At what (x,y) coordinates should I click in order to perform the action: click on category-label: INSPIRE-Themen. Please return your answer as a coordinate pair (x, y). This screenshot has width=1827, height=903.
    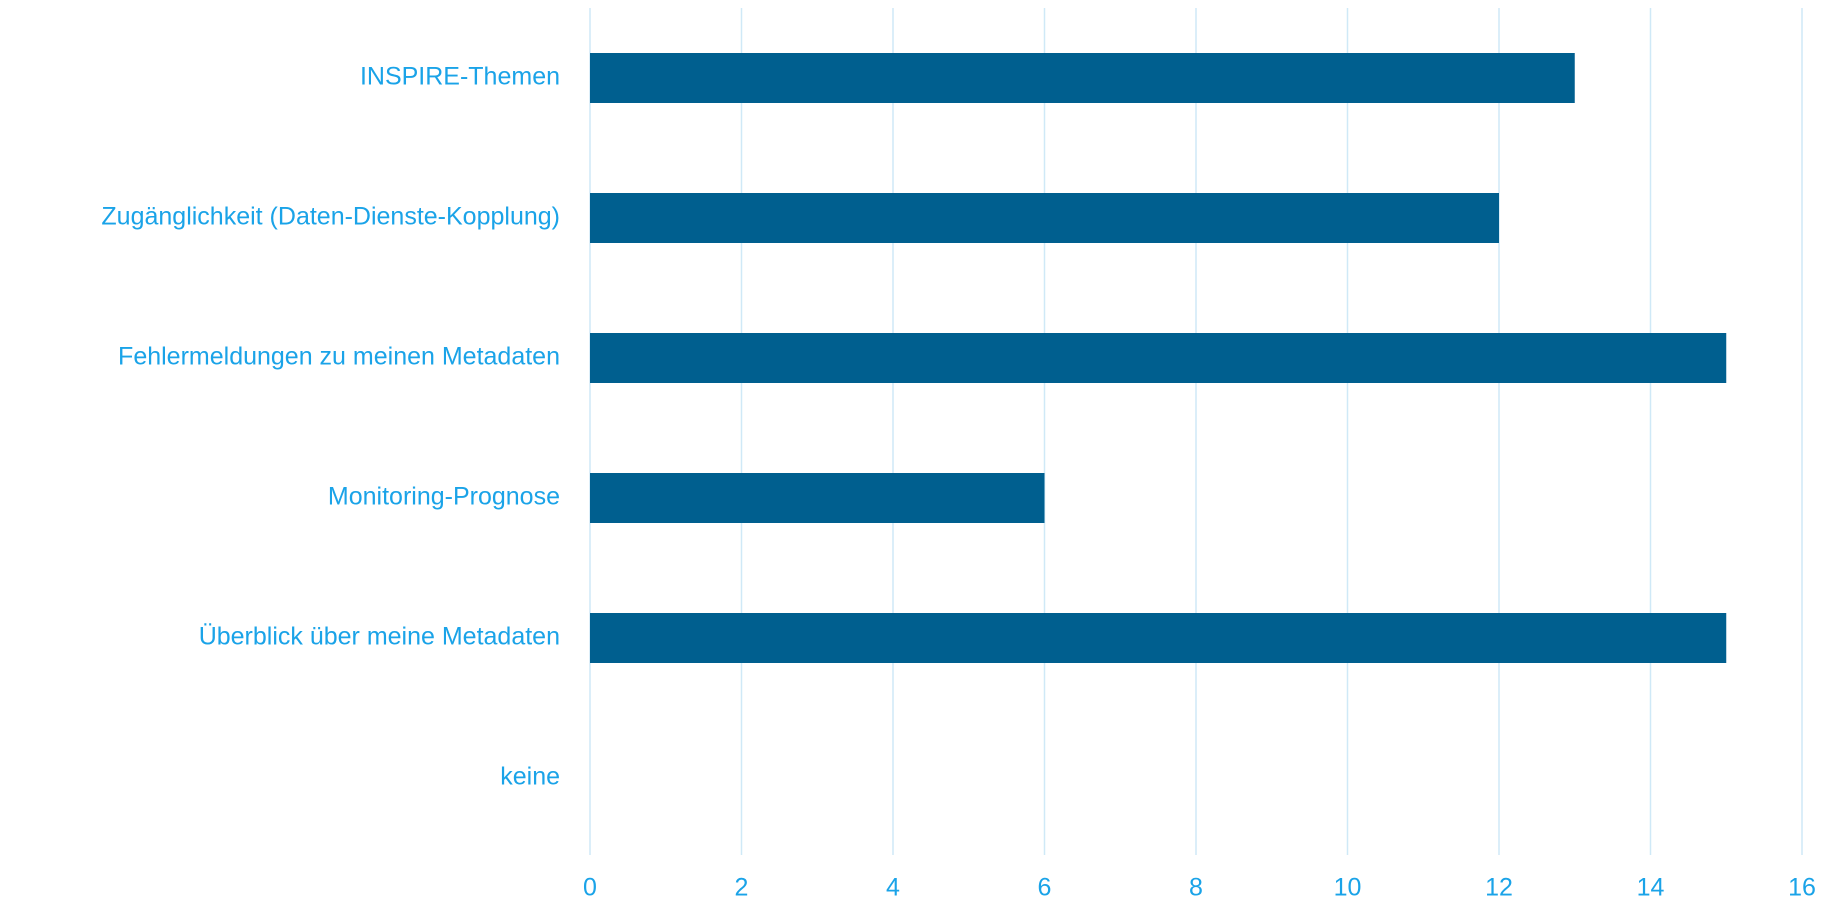
    Looking at the image, I should click on (460, 77).